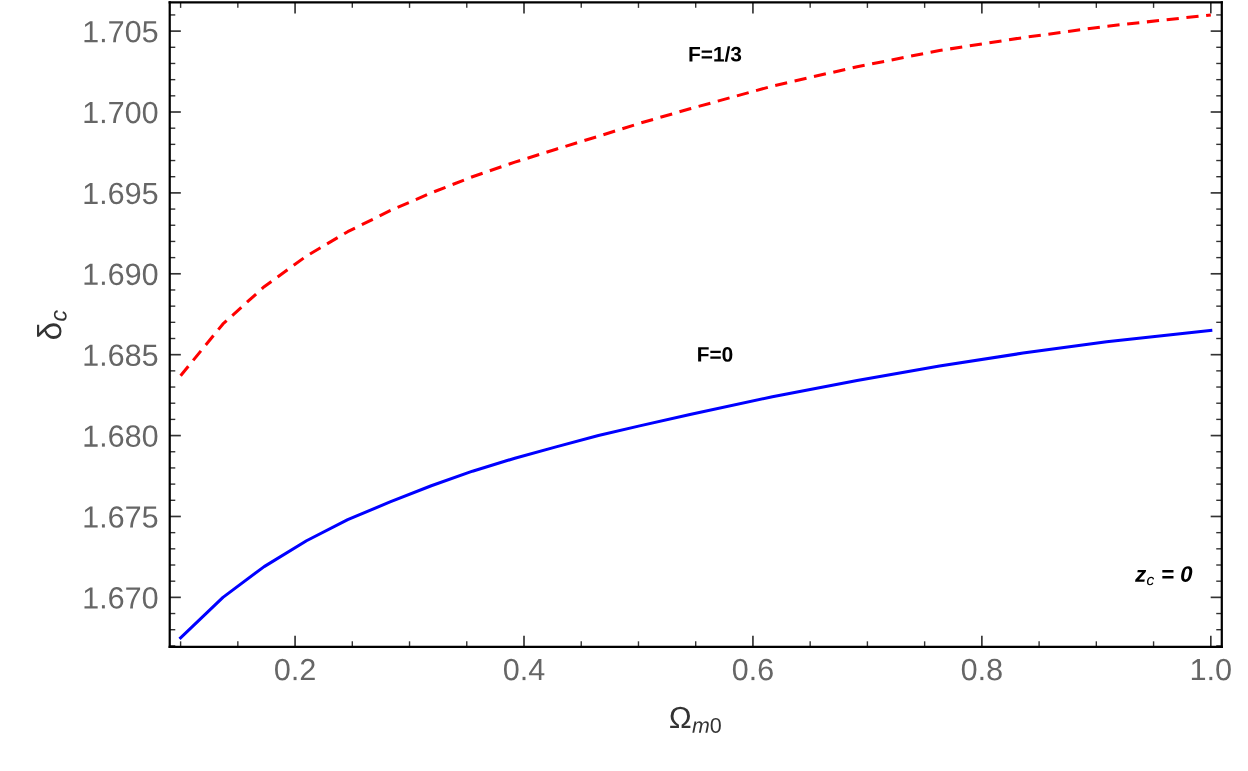 This screenshot has width=1248, height=771. Describe the element at coordinates (121, 436) in the screenshot. I see `y-tick-label: 1.680` at that location.